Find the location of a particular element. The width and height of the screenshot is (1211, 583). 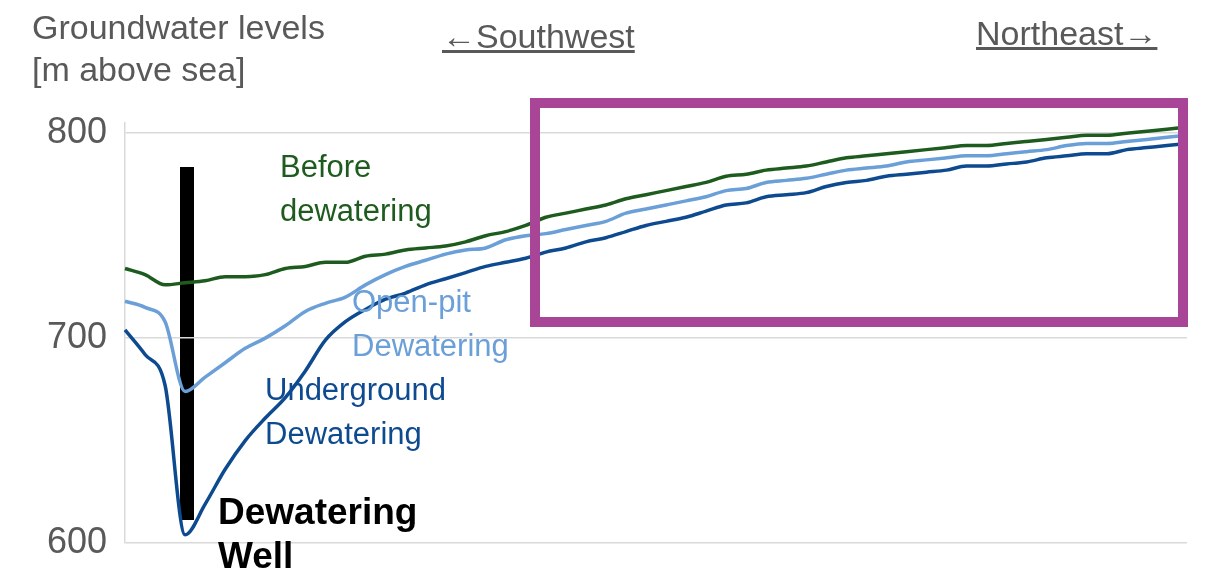

series-label: Before dewatering is located at coordinates (356, 189).